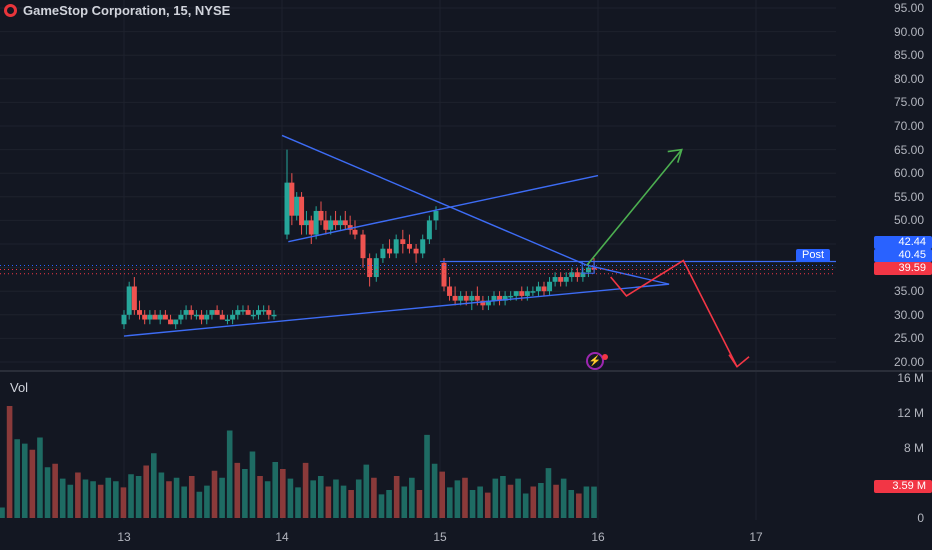 Image resolution: width=932 pixels, height=550 pixels. Describe the element at coordinates (605, 357) in the screenshot. I see `notification-dot` at that location.